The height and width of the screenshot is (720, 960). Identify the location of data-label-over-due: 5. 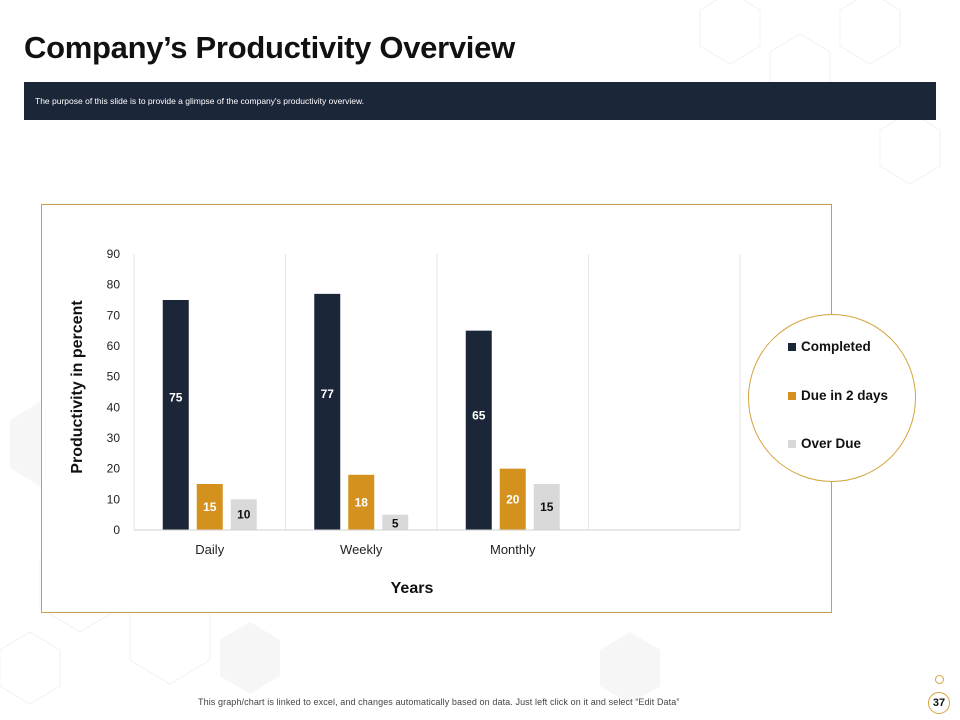
(395, 523).